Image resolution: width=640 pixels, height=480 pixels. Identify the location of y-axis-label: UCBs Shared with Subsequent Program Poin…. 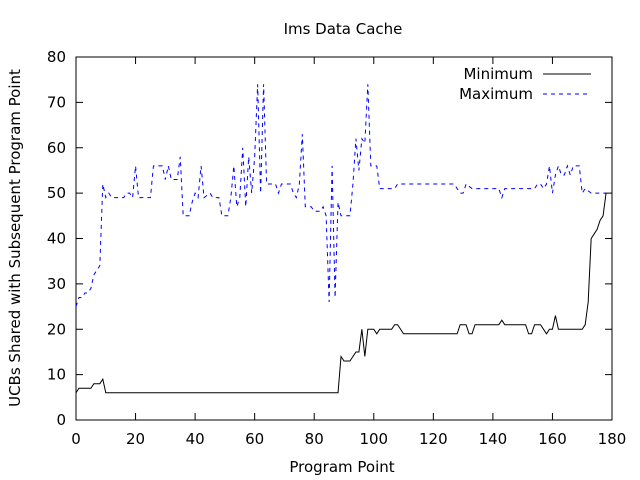
(15, 238).